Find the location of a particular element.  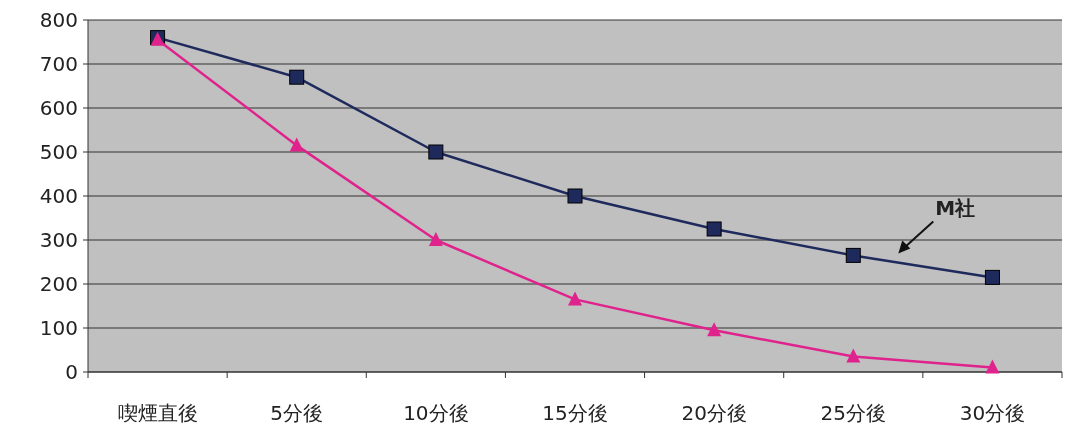

x-tick-label: 喫煙直後 is located at coordinates (157, 413).